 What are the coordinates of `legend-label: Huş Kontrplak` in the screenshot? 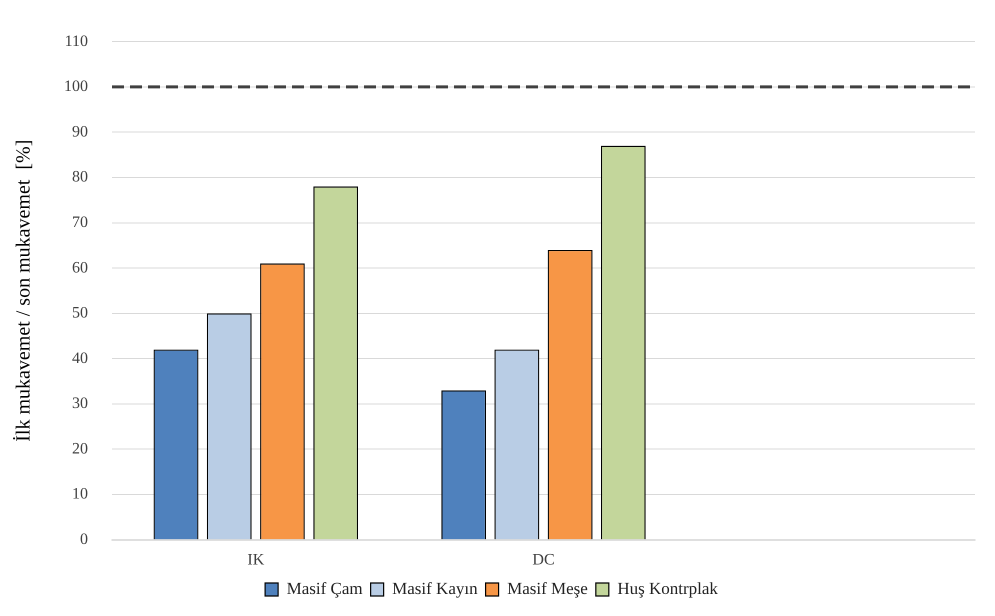 It's located at (667, 588).